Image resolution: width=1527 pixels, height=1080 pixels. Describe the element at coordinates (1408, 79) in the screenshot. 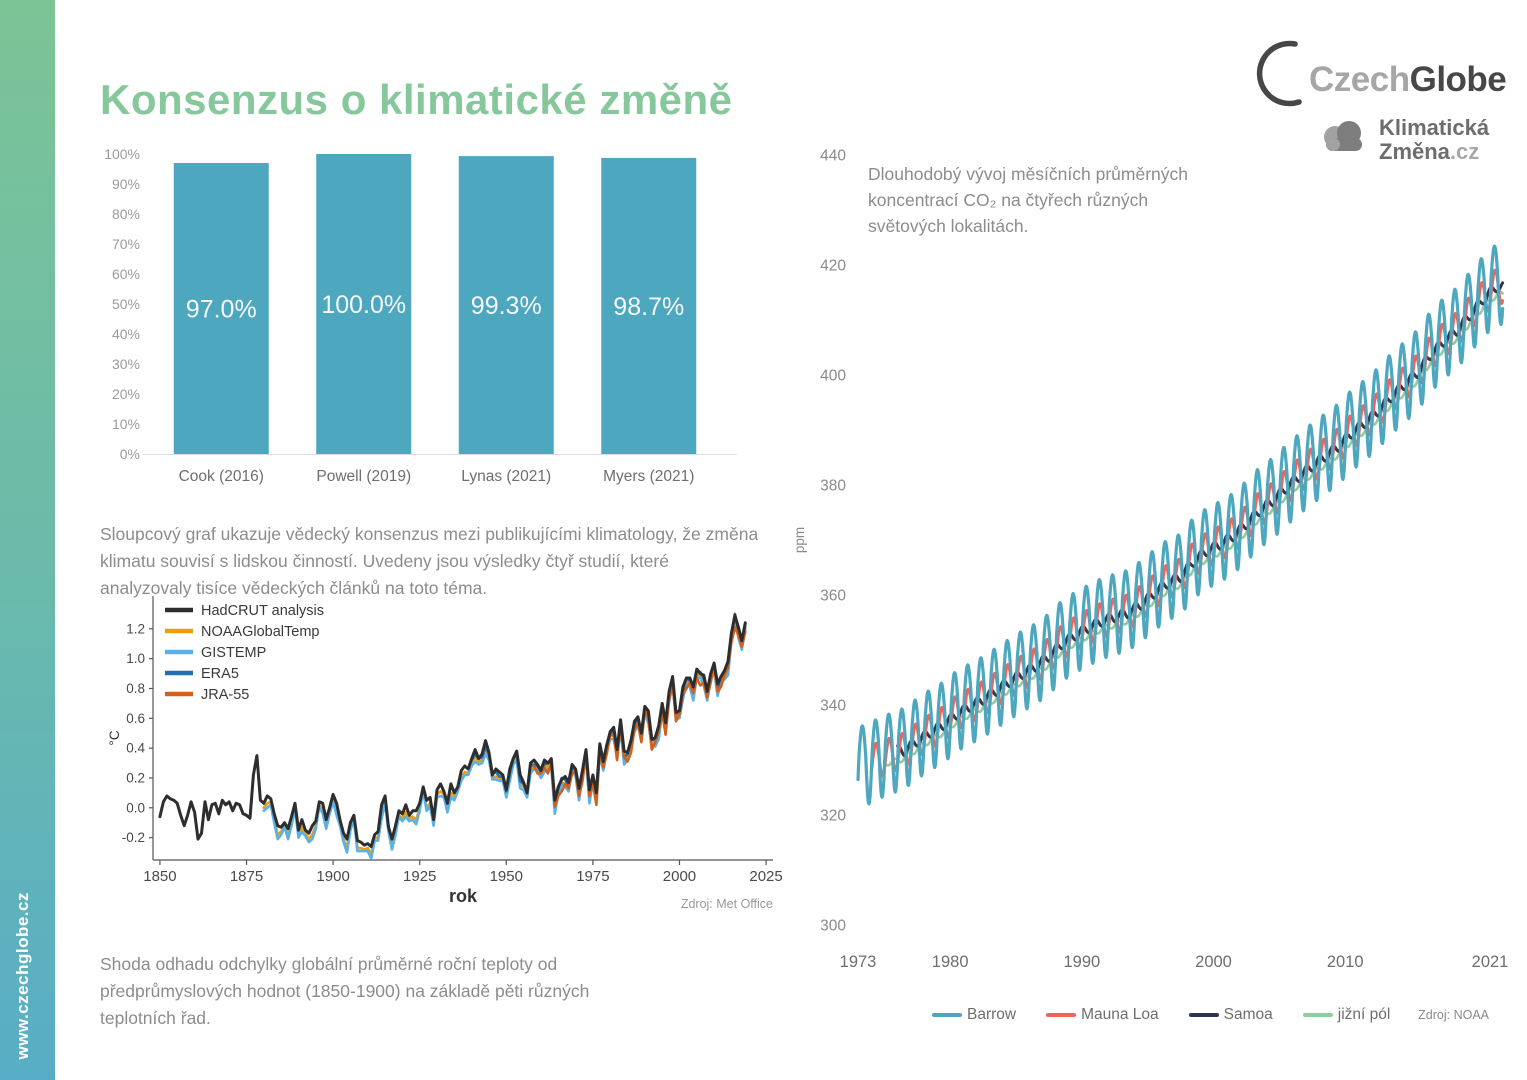

I see `czechglobe-wordmark: CzechGlobe` at that location.